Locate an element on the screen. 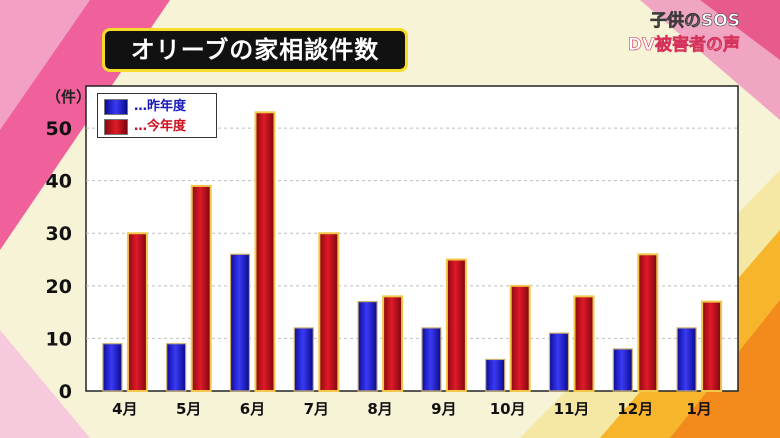 The height and width of the screenshot is (438, 780). x-tick-label: 4月 is located at coordinates (124, 409).